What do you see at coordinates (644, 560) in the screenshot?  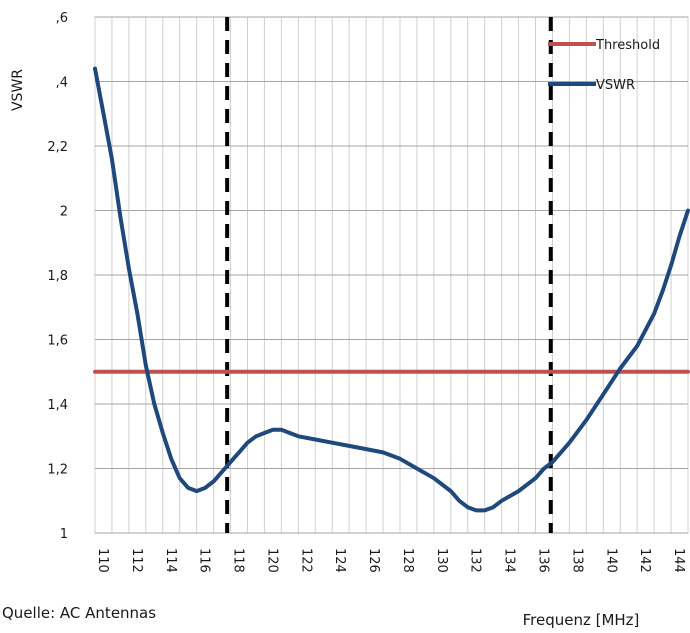 I see `x-tick-label: 142` at bounding box center [644, 560].